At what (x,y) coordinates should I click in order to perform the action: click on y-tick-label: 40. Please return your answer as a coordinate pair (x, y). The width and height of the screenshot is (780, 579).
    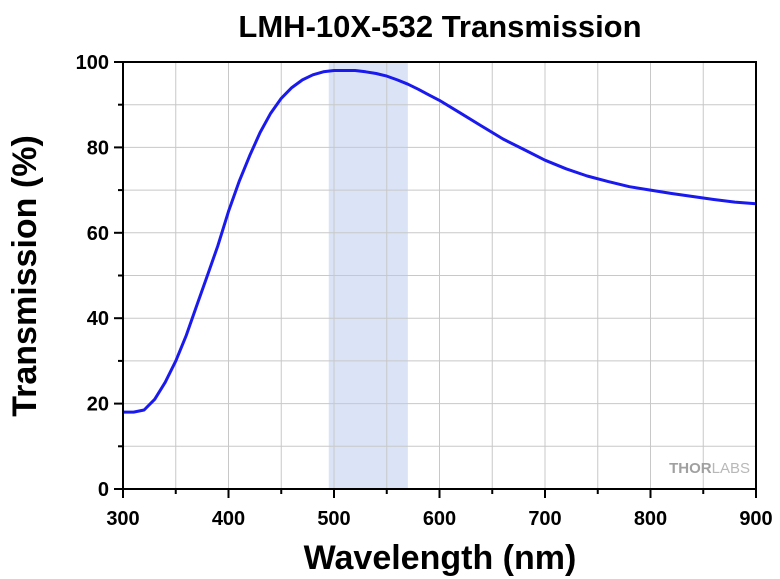
    Looking at the image, I should click on (98, 319).